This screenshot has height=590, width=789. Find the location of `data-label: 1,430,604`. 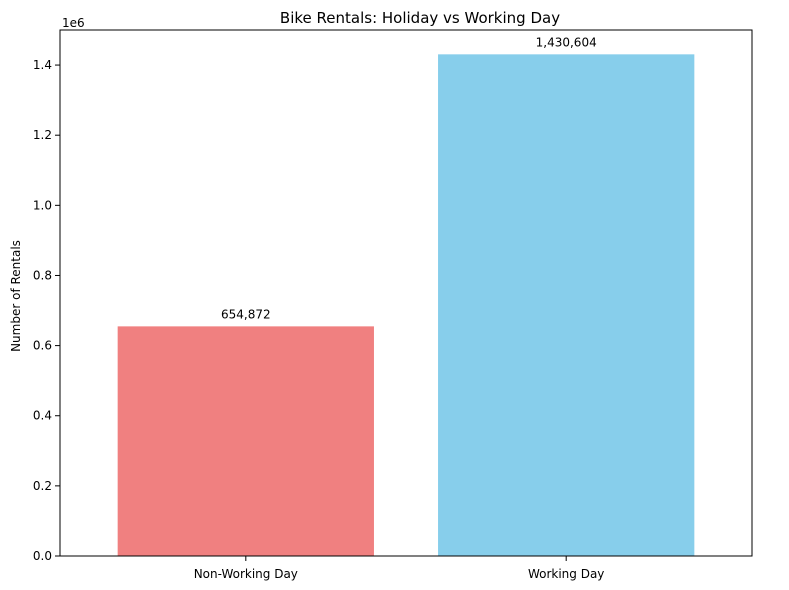

data-label: 1,430,604 is located at coordinates (566, 42).